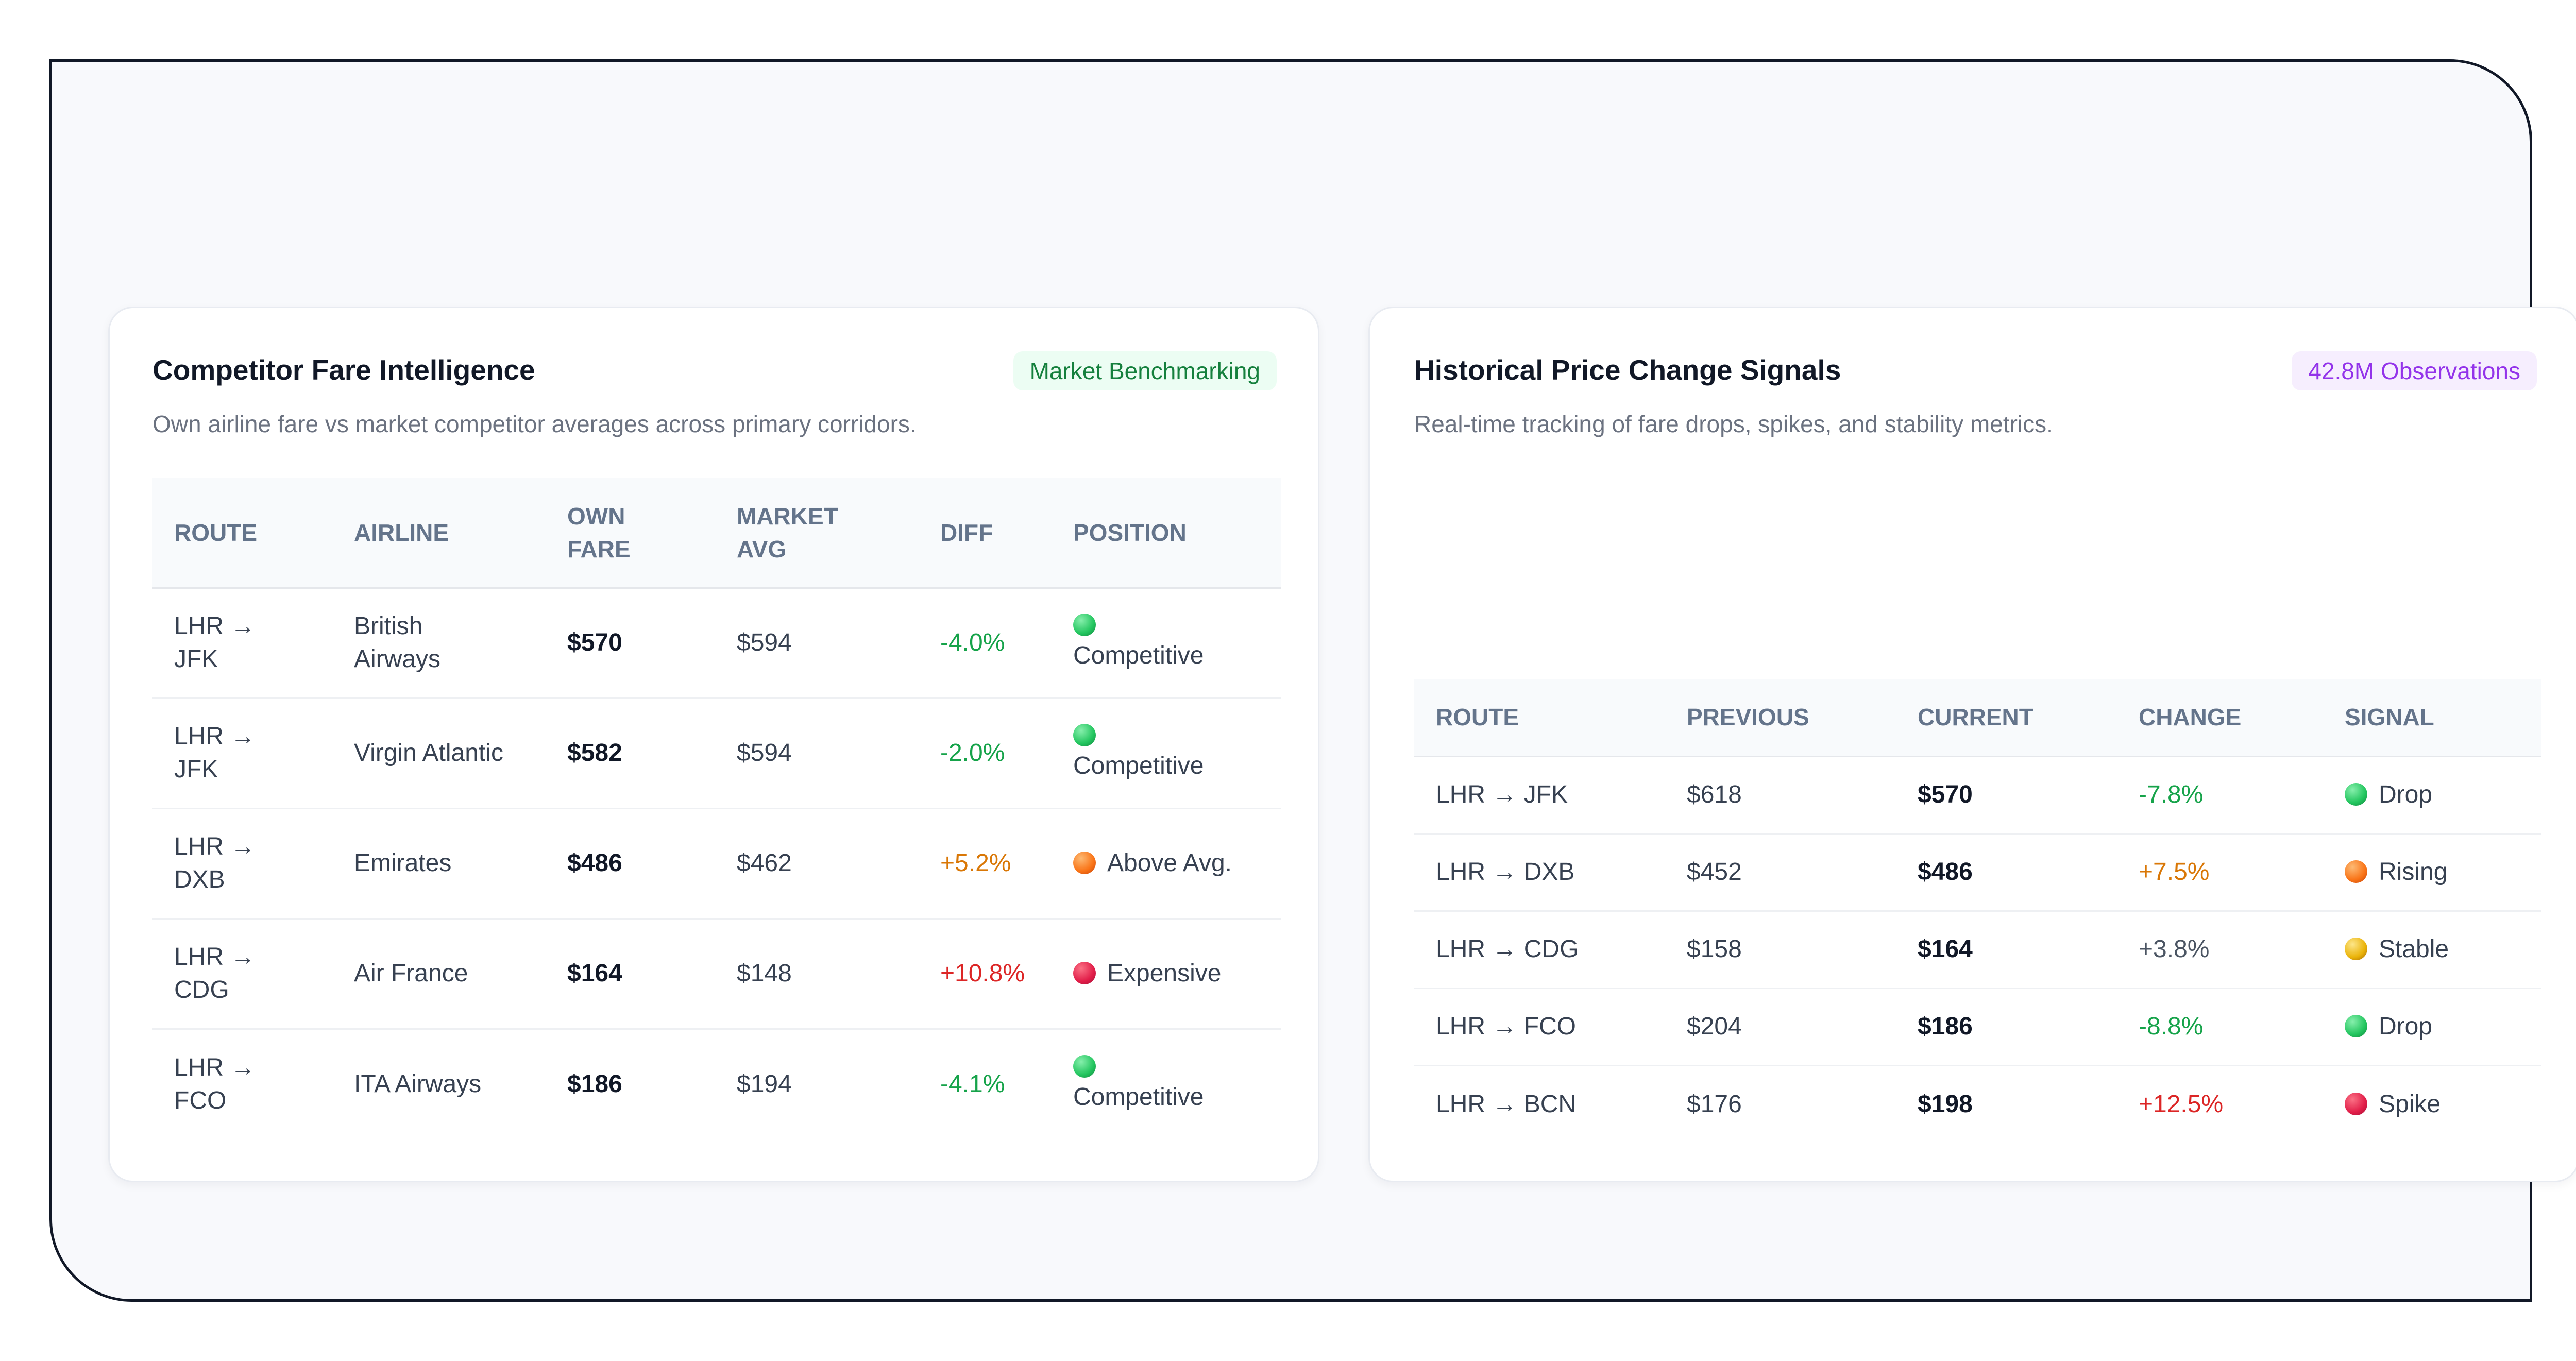 Image resolution: width=2576 pixels, height=1361 pixels. I want to click on signal-cell: Rising, so click(2432, 872).